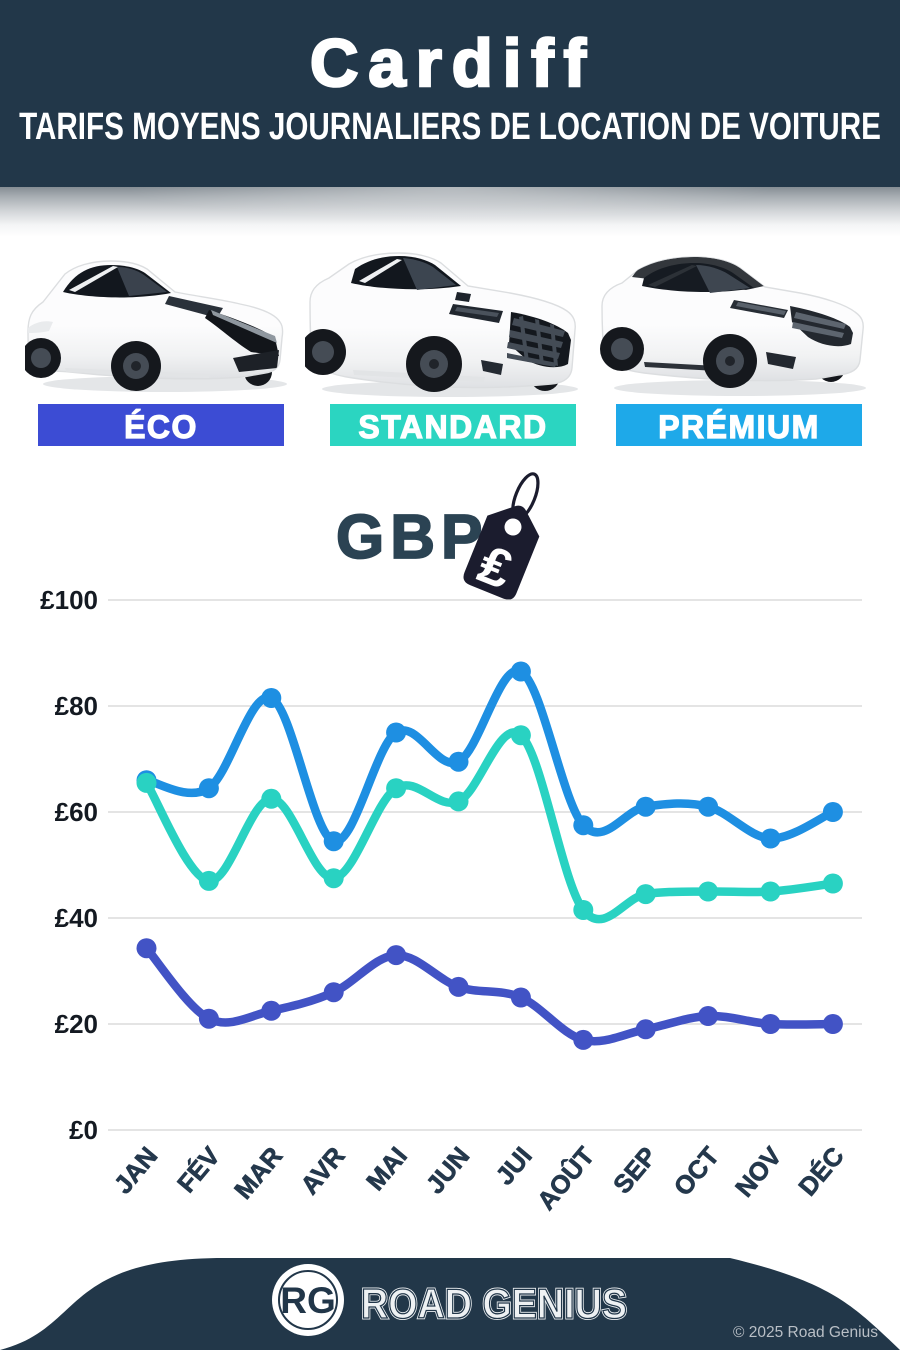  I want to click on svg-text: JAN, so click(136, 1170).